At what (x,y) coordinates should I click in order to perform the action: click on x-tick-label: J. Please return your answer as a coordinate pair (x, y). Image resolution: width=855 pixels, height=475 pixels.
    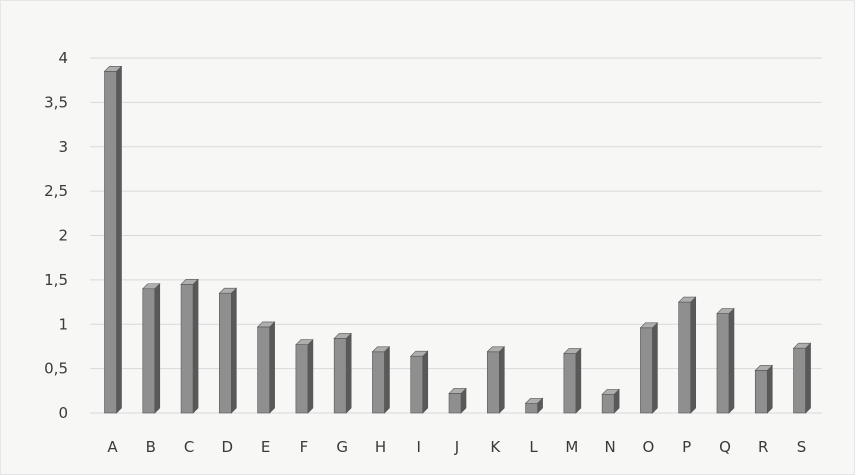
    Looking at the image, I should click on (456, 447).